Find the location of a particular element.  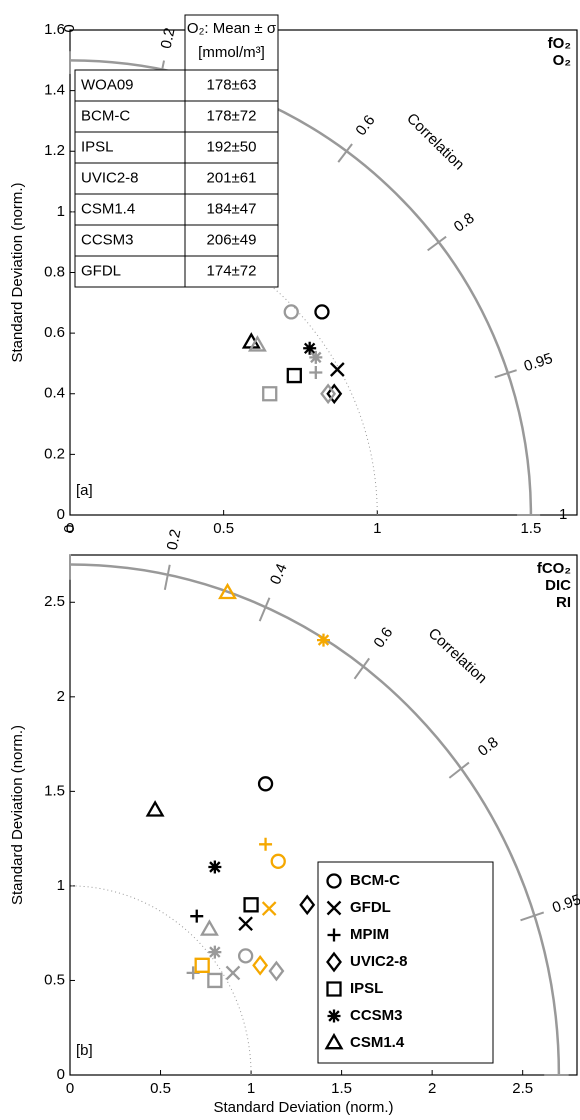

table-cell: IPSL is located at coordinates (97, 146).